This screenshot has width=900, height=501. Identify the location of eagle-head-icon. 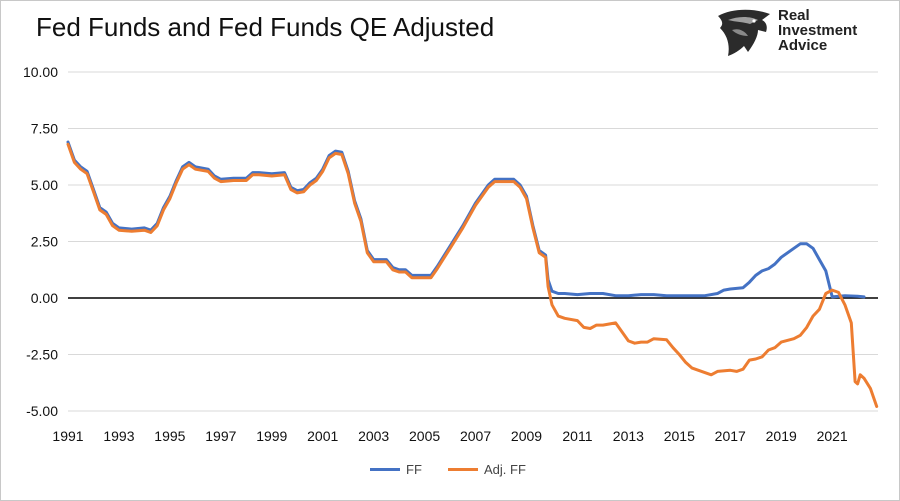
(744, 33).